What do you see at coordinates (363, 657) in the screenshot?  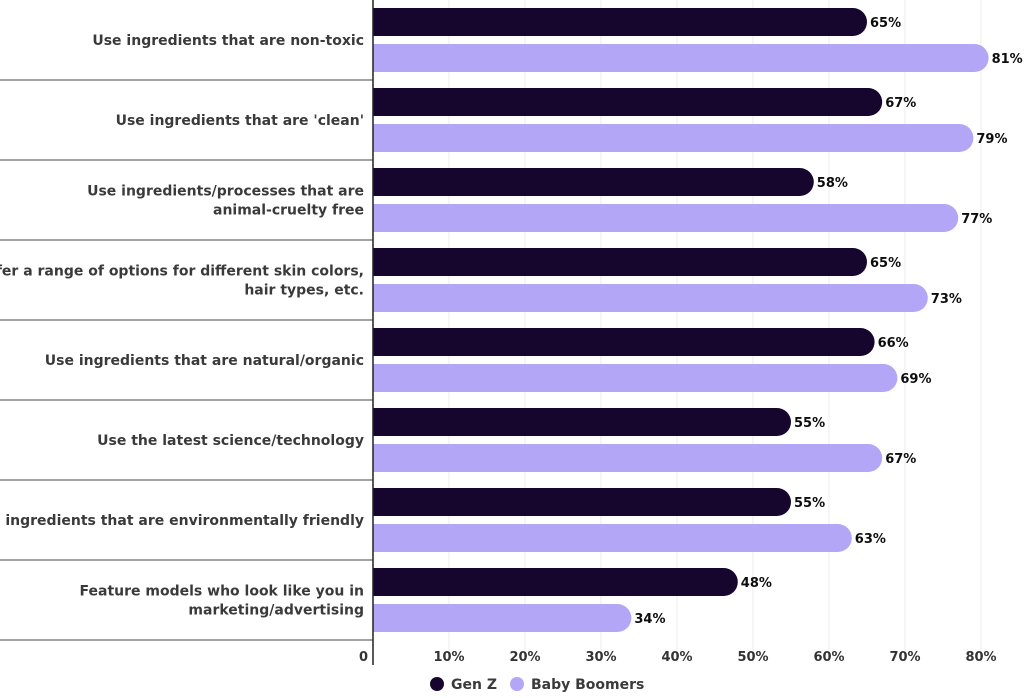 I see `x-tick-label: 0` at bounding box center [363, 657].